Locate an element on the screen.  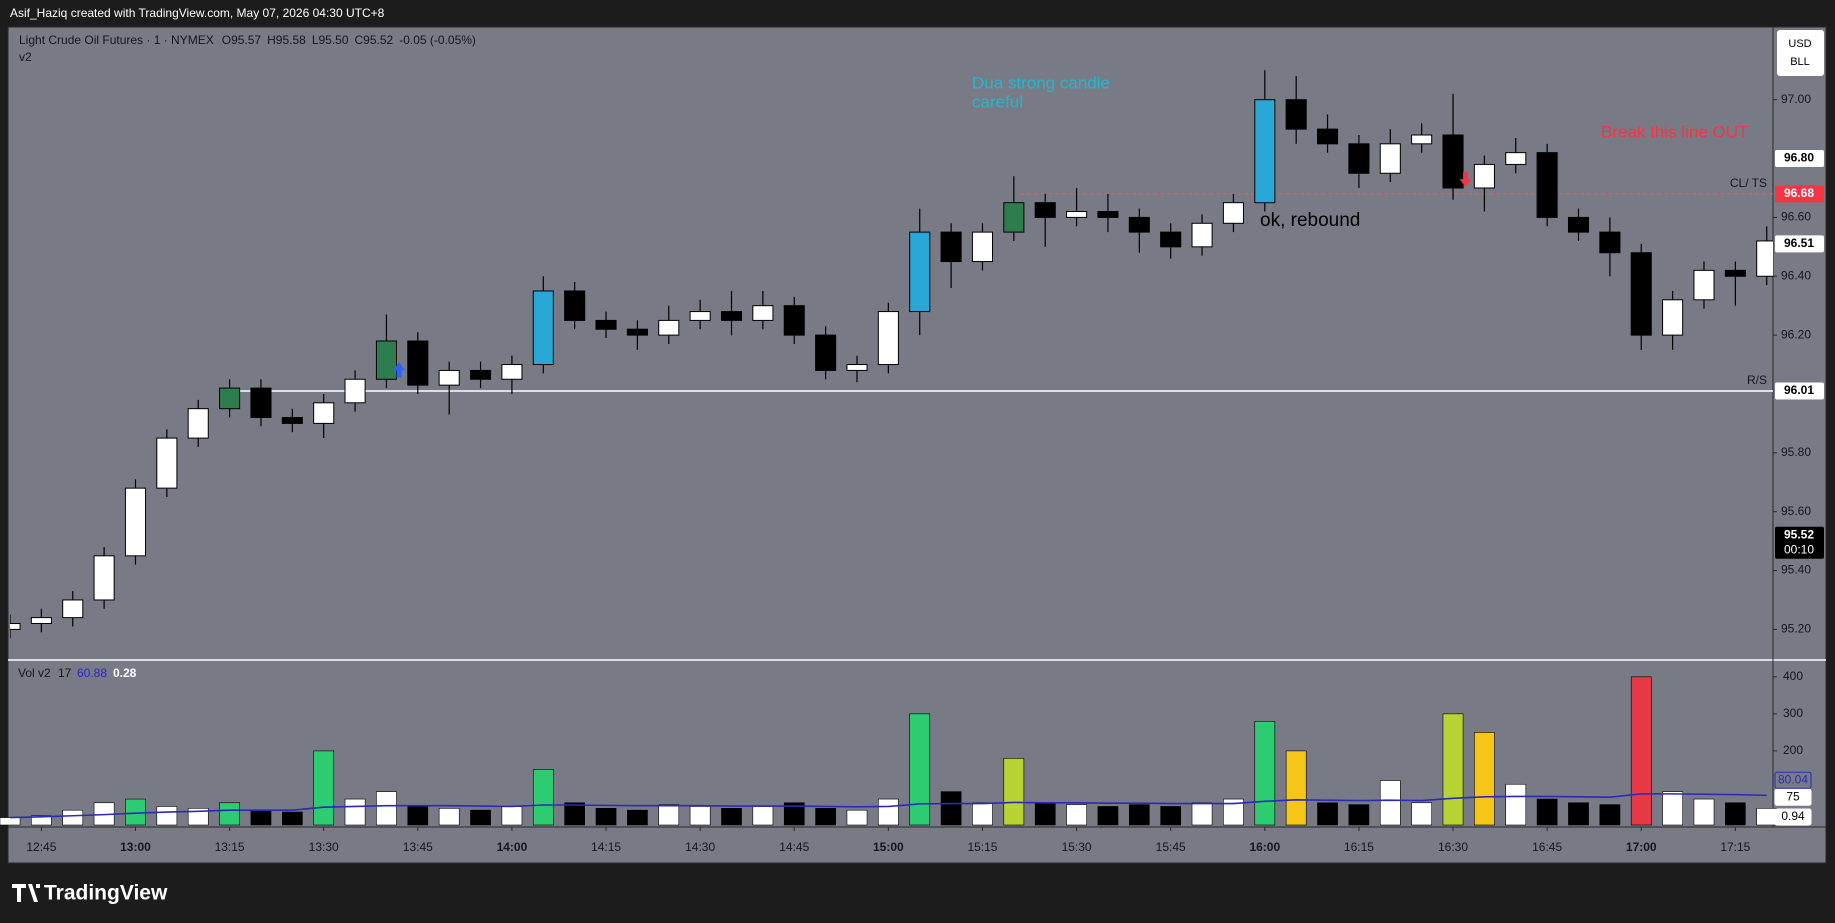
y-tick-label: 95.60 is located at coordinates (1796, 511).